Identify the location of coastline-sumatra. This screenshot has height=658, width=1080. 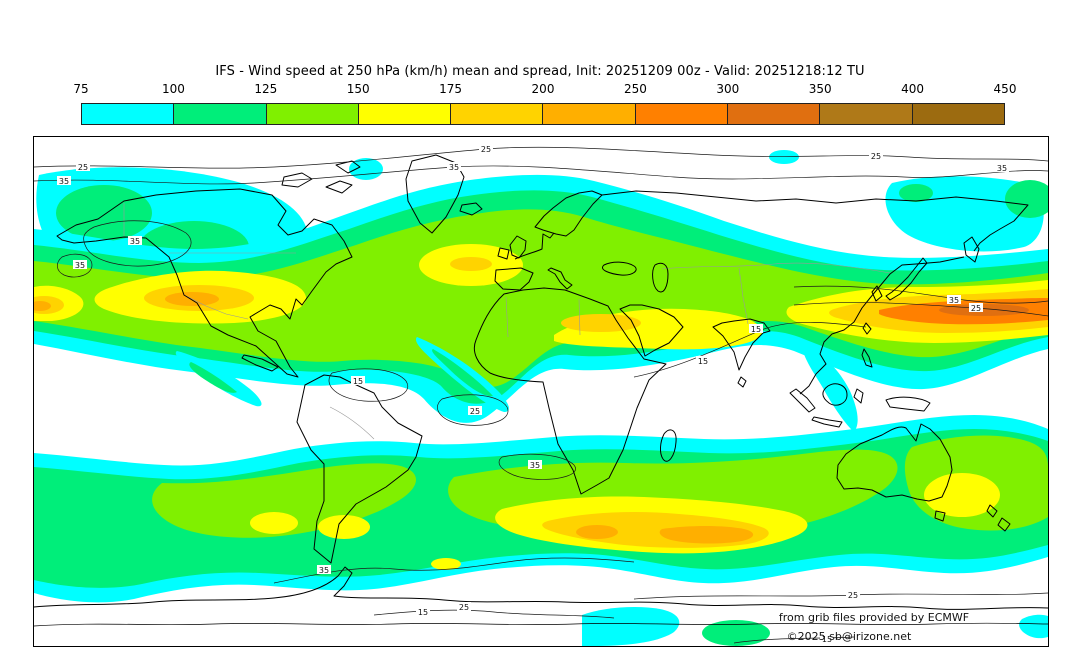
(802, 400).